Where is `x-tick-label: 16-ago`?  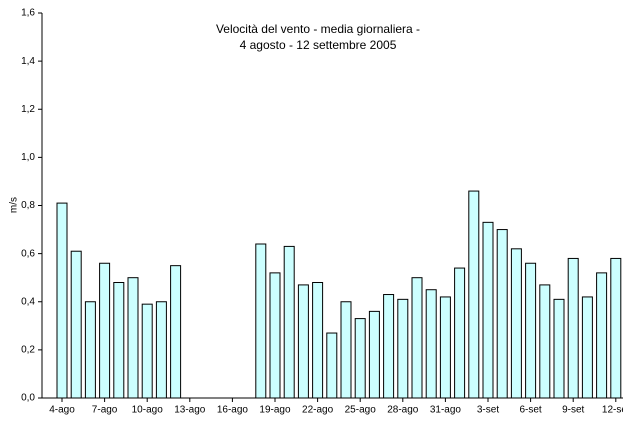
x-tick-label: 16-ago is located at coordinates (233, 410).